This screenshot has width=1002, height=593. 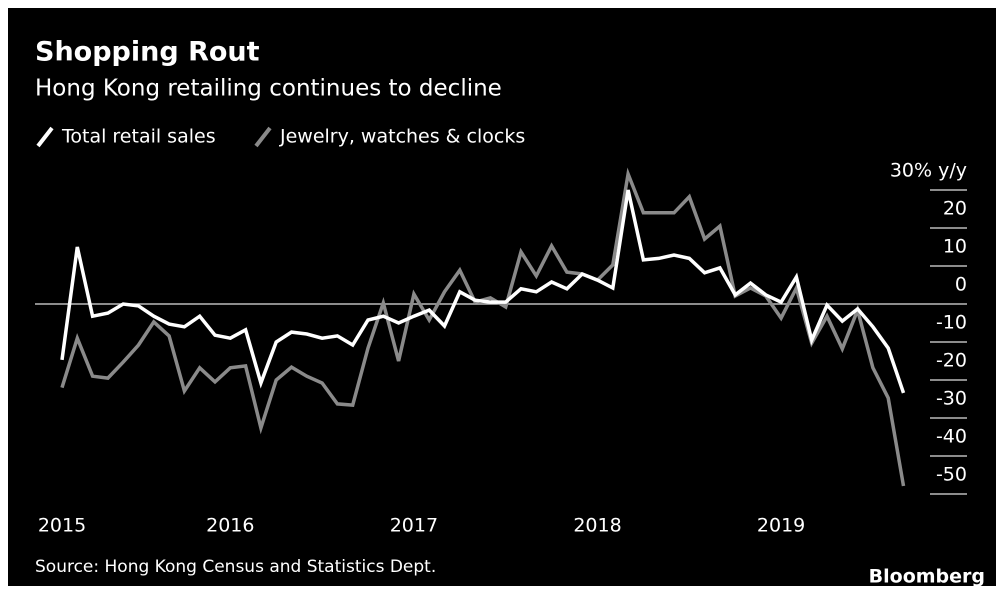 What do you see at coordinates (402, 137) in the screenshot?
I see `legend-label: Jewelry, watches & clocks` at bounding box center [402, 137].